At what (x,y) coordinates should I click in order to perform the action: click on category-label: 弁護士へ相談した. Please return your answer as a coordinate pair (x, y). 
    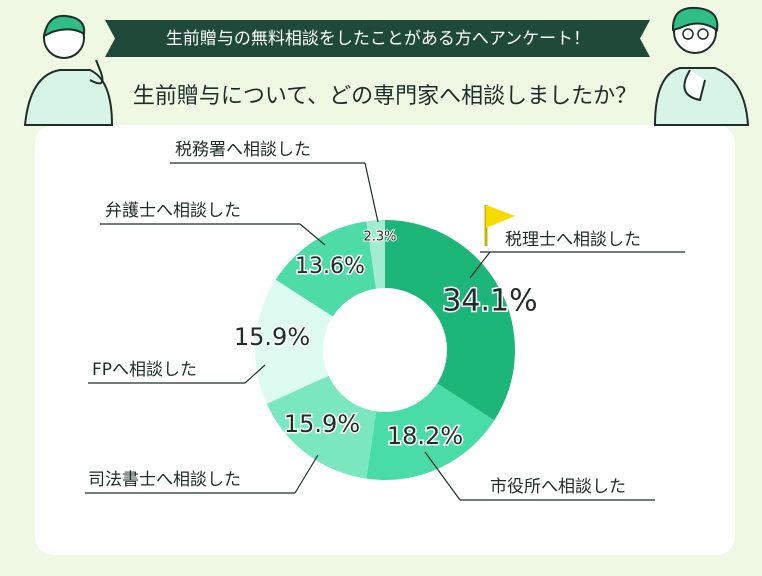
    Looking at the image, I should click on (173, 211).